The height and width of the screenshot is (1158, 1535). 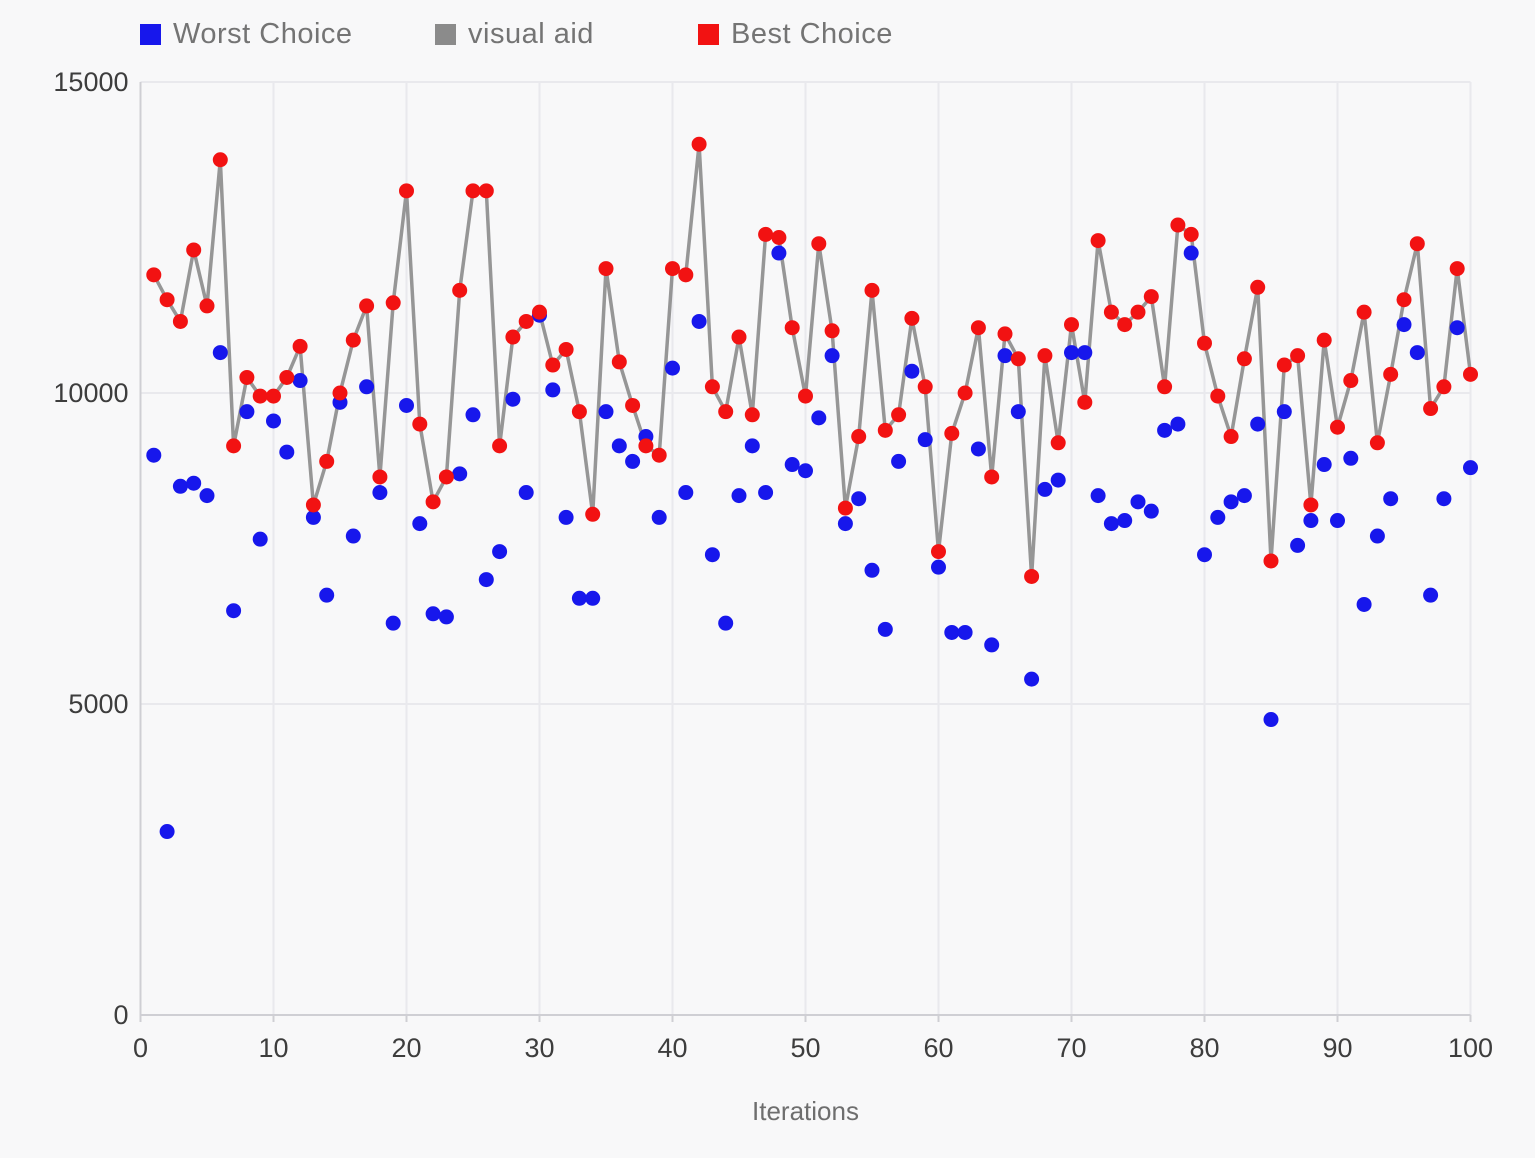 I want to click on legend-item-worst-choice: Worst Choice, so click(x=246, y=34).